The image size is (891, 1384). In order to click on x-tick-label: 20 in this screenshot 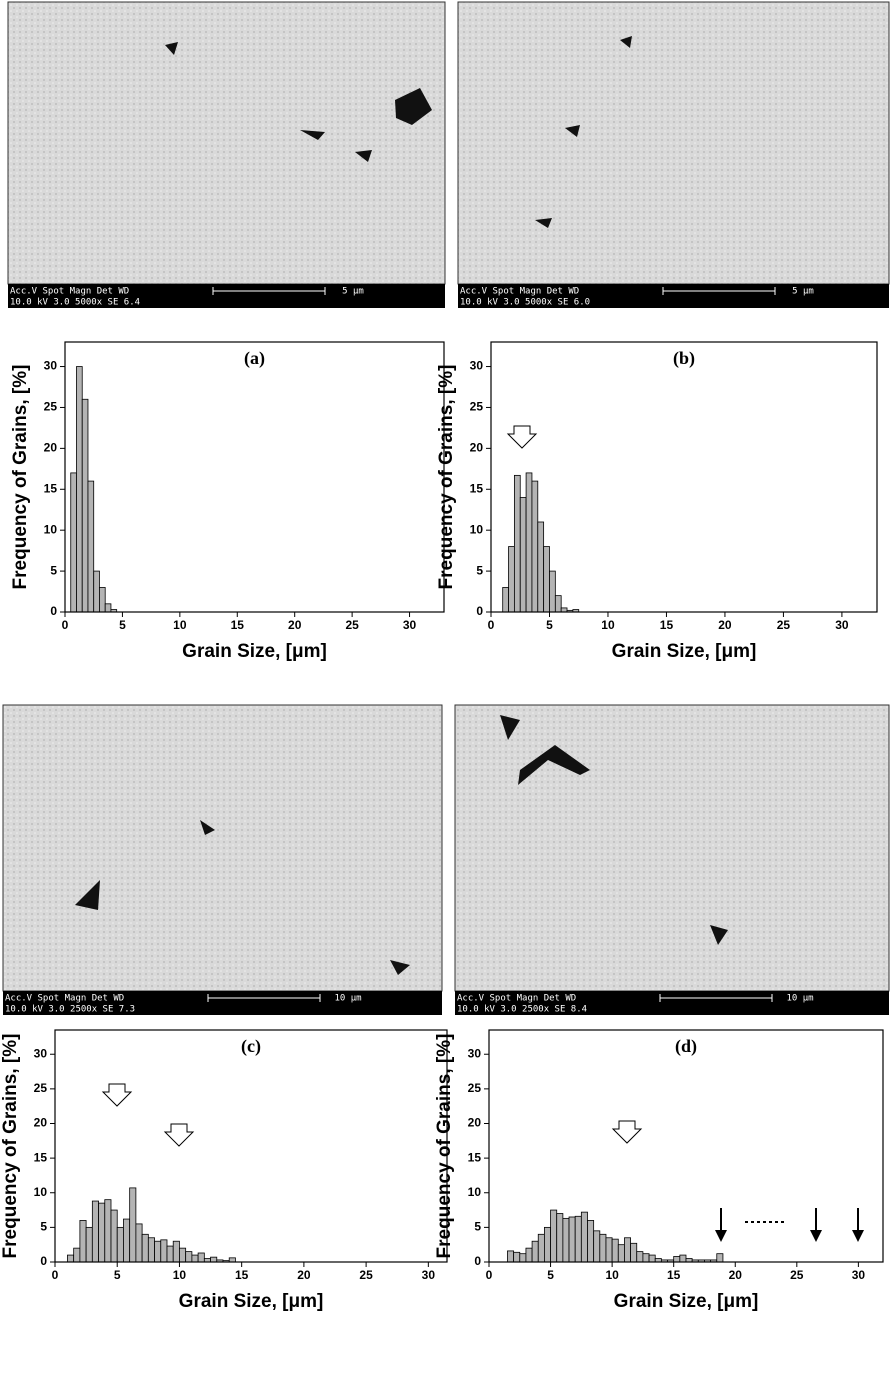, I will do `click(295, 625)`.